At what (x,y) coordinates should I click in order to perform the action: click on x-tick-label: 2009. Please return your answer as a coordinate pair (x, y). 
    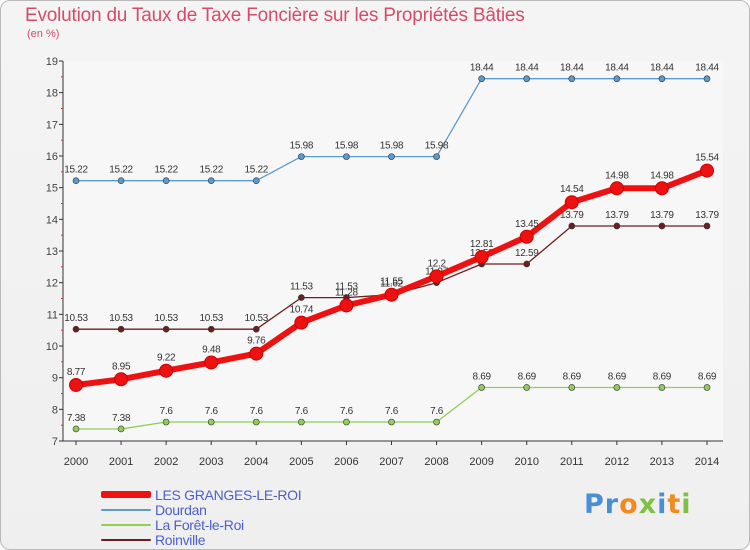
    Looking at the image, I should click on (481, 462).